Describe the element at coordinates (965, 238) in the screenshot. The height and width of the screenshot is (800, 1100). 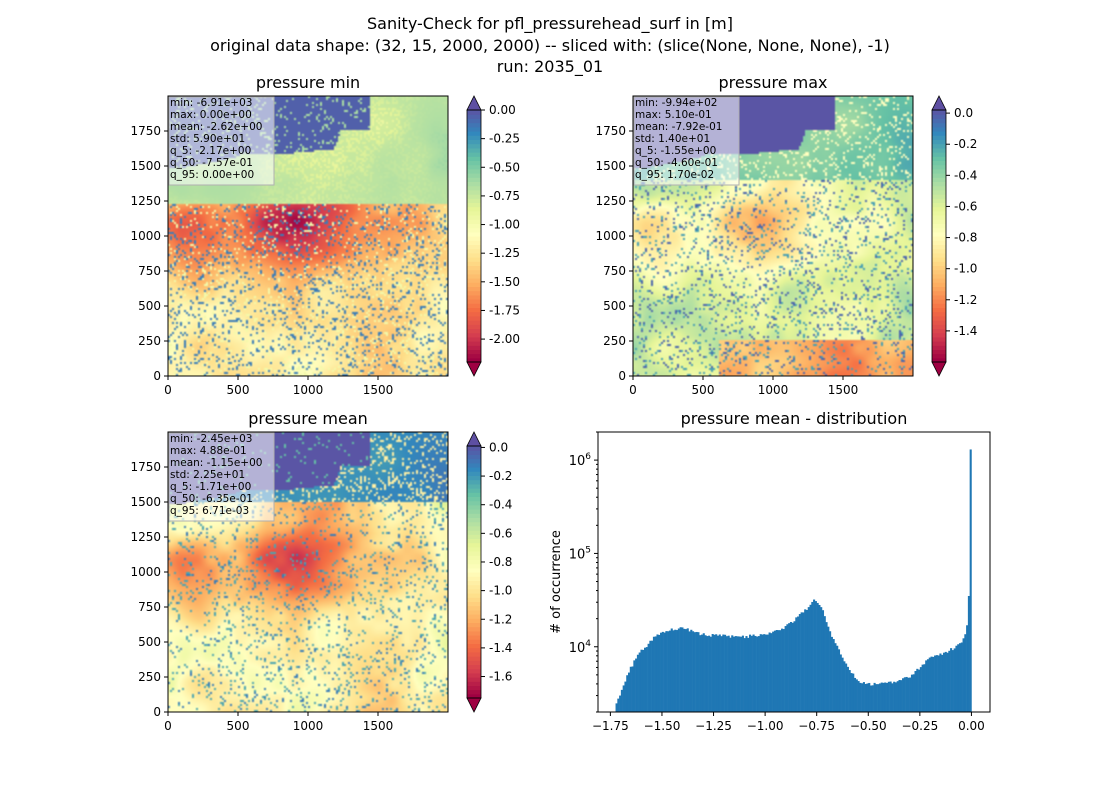
I see `colorbar-tick-label: -0.8` at that location.